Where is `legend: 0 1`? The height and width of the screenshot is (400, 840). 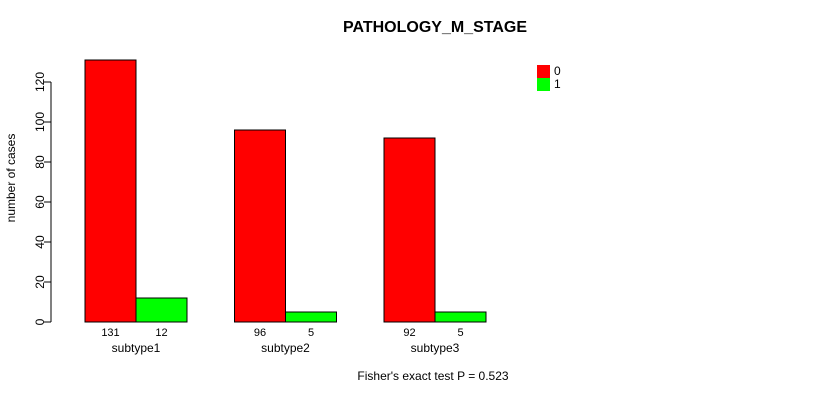
legend: 0 1 is located at coordinates (549, 78).